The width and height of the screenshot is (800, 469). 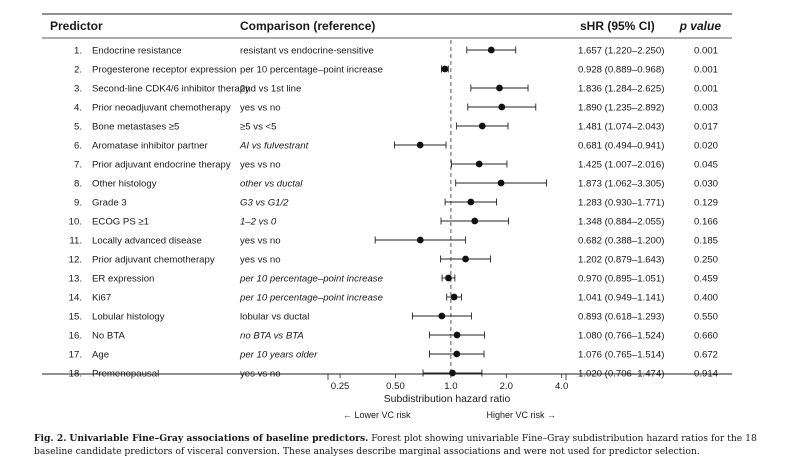 I want to click on row-index: 4., so click(x=78, y=107).